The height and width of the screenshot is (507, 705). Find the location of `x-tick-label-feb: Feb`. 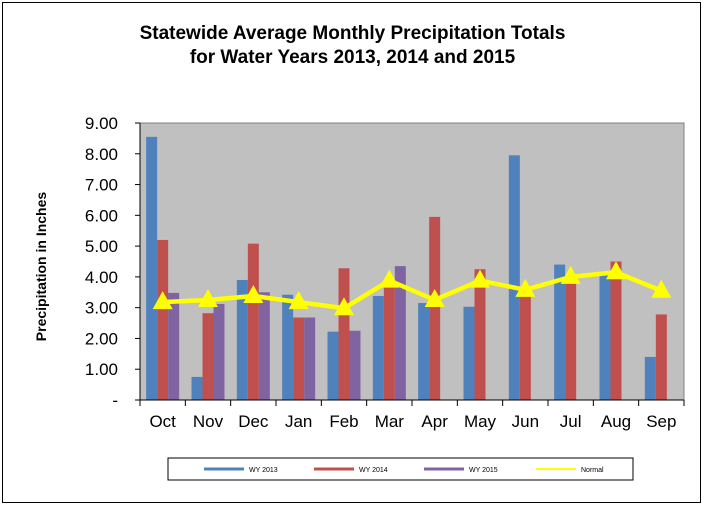

x-tick-label-feb: Feb is located at coordinates (343, 421).